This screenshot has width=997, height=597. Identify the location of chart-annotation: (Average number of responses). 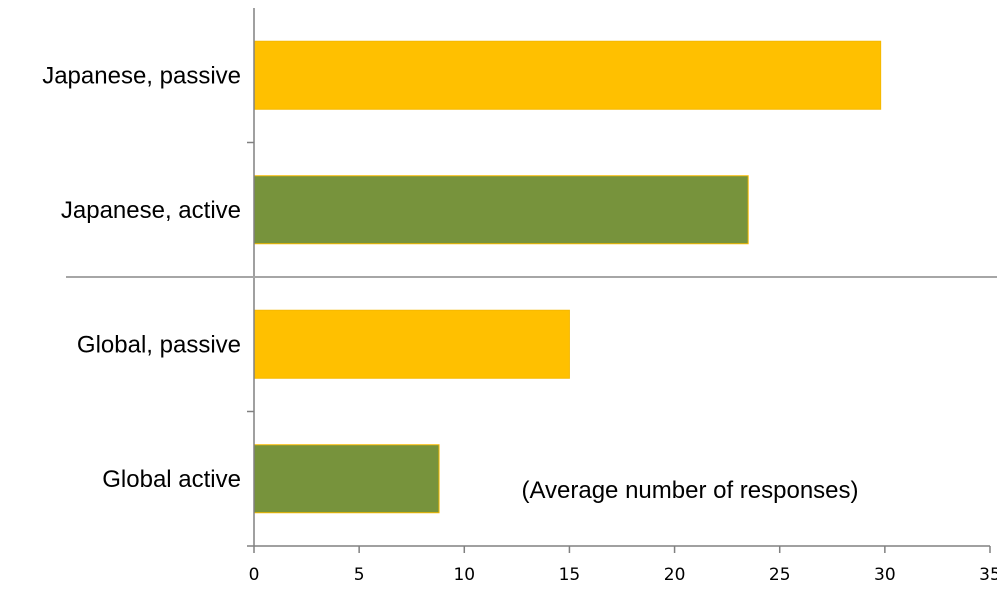
(689, 490).